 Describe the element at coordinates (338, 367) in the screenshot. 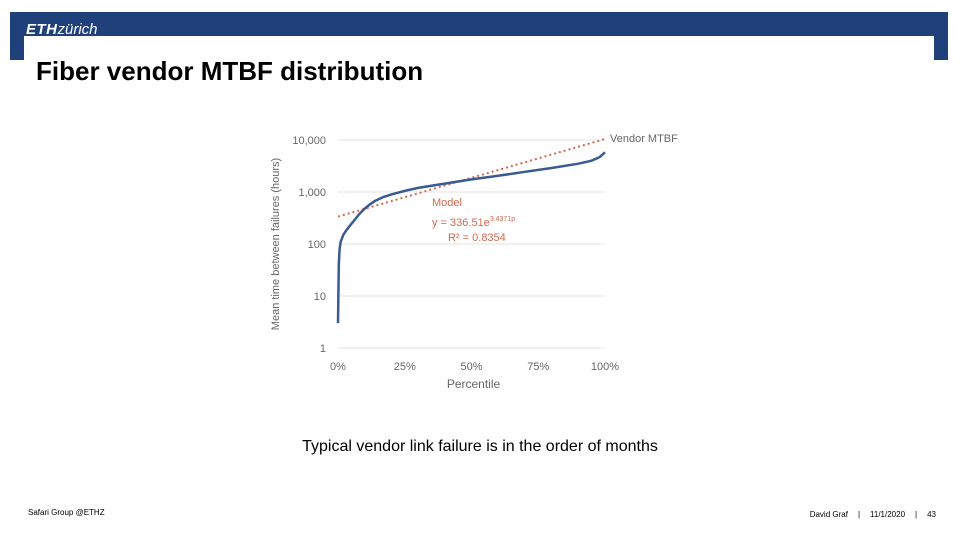

I see `x-tick-label: 0%` at that location.